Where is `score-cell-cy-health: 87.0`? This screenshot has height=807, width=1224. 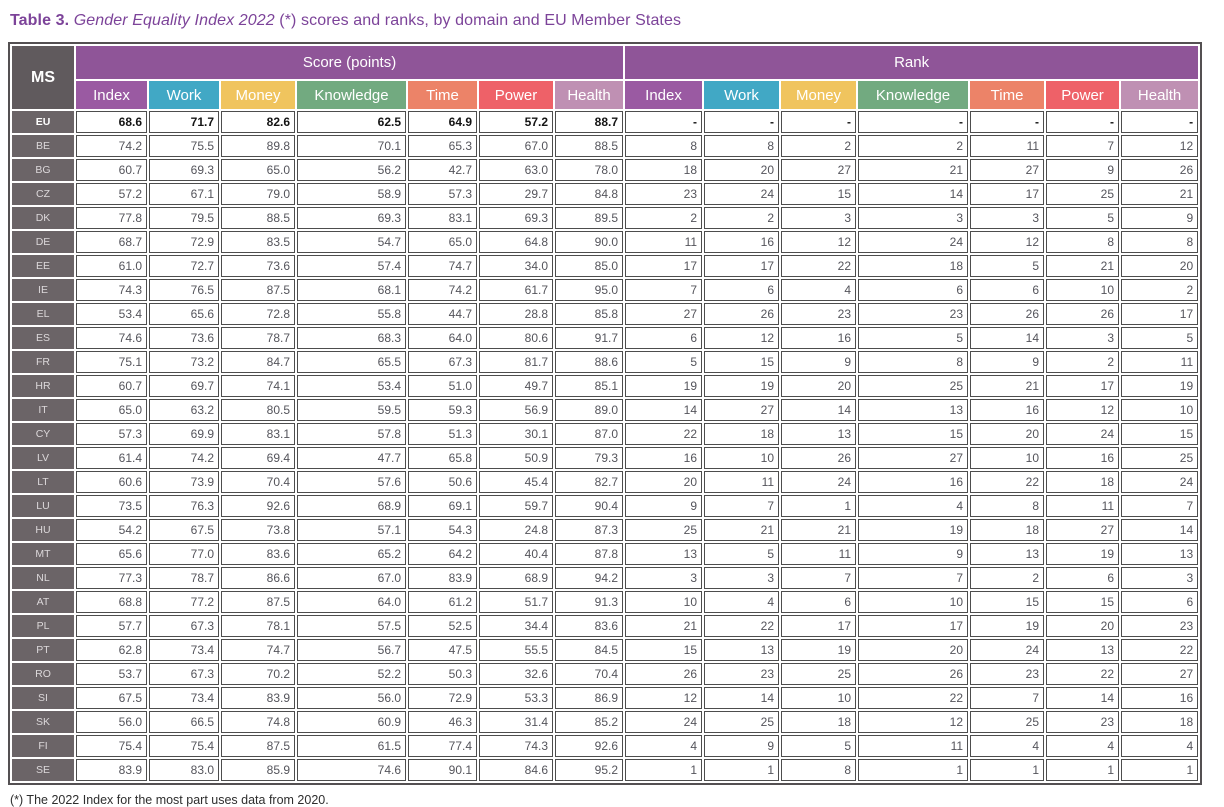
score-cell-cy-health: 87.0 is located at coordinates (589, 434).